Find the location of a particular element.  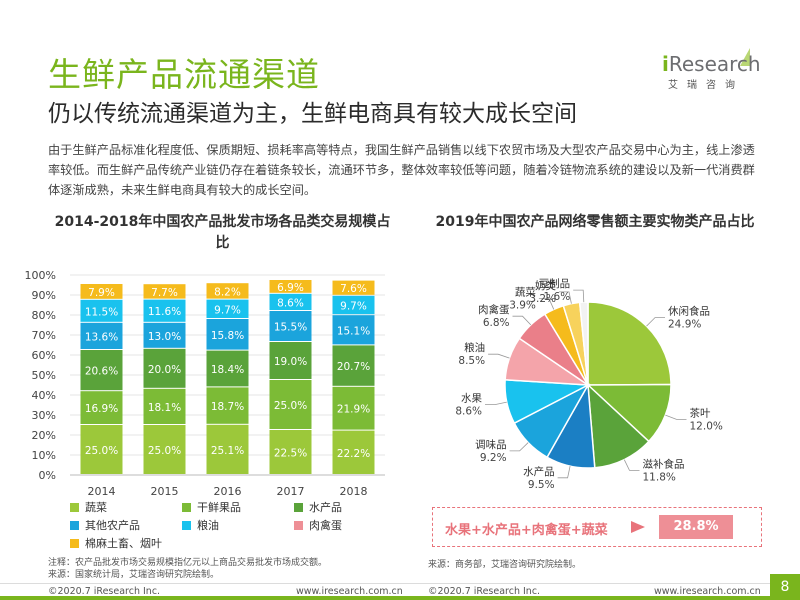

y-tick-label: 60% is located at coordinates (44, 355).